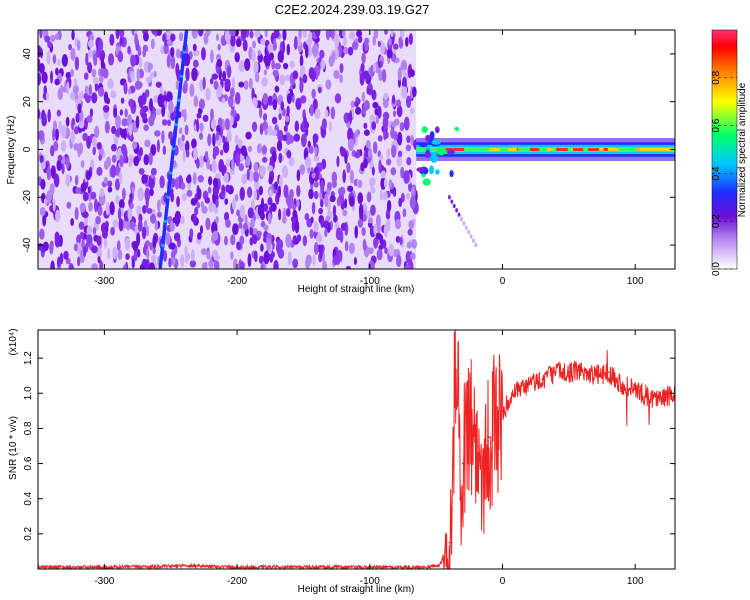 The width and height of the screenshot is (750, 600). I want to click on carrier-peak, so click(495, 149).